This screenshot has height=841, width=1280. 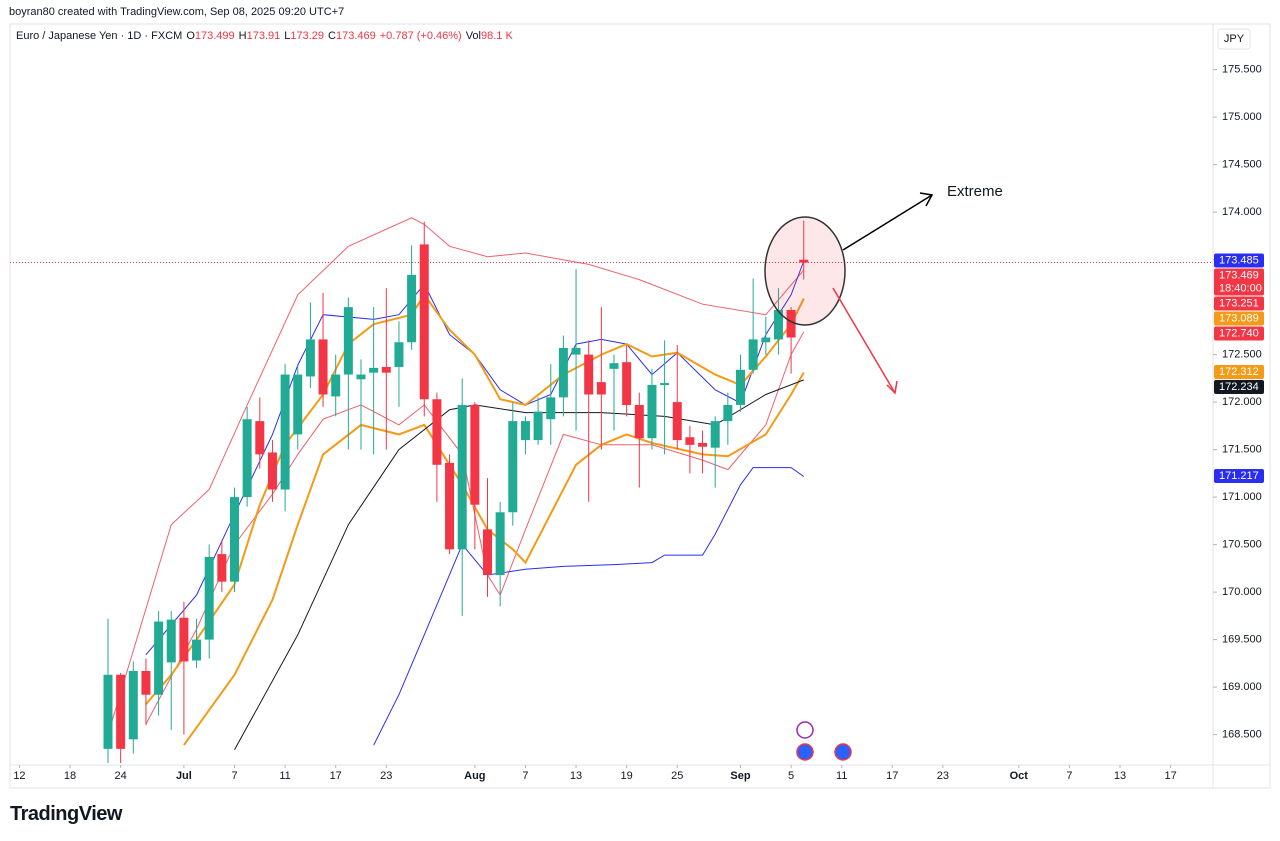 What do you see at coordinates (887, 222) in the screenshot?
I see `annotation-arrow` at bounding box center [887, 222].